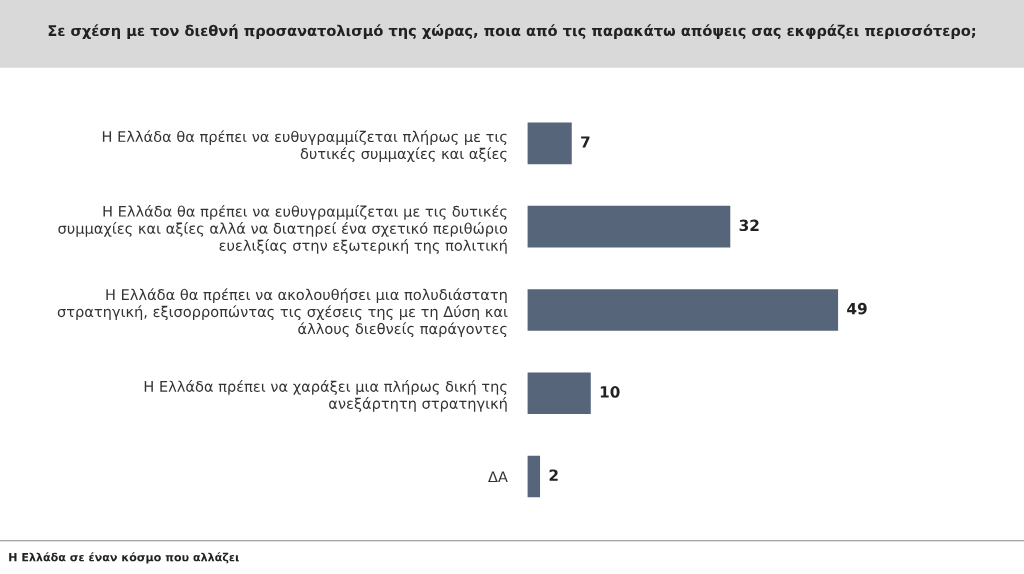 The image size is (1024, 574). I want to click on y-tick-label: ΔΑ, so click(498, 477).